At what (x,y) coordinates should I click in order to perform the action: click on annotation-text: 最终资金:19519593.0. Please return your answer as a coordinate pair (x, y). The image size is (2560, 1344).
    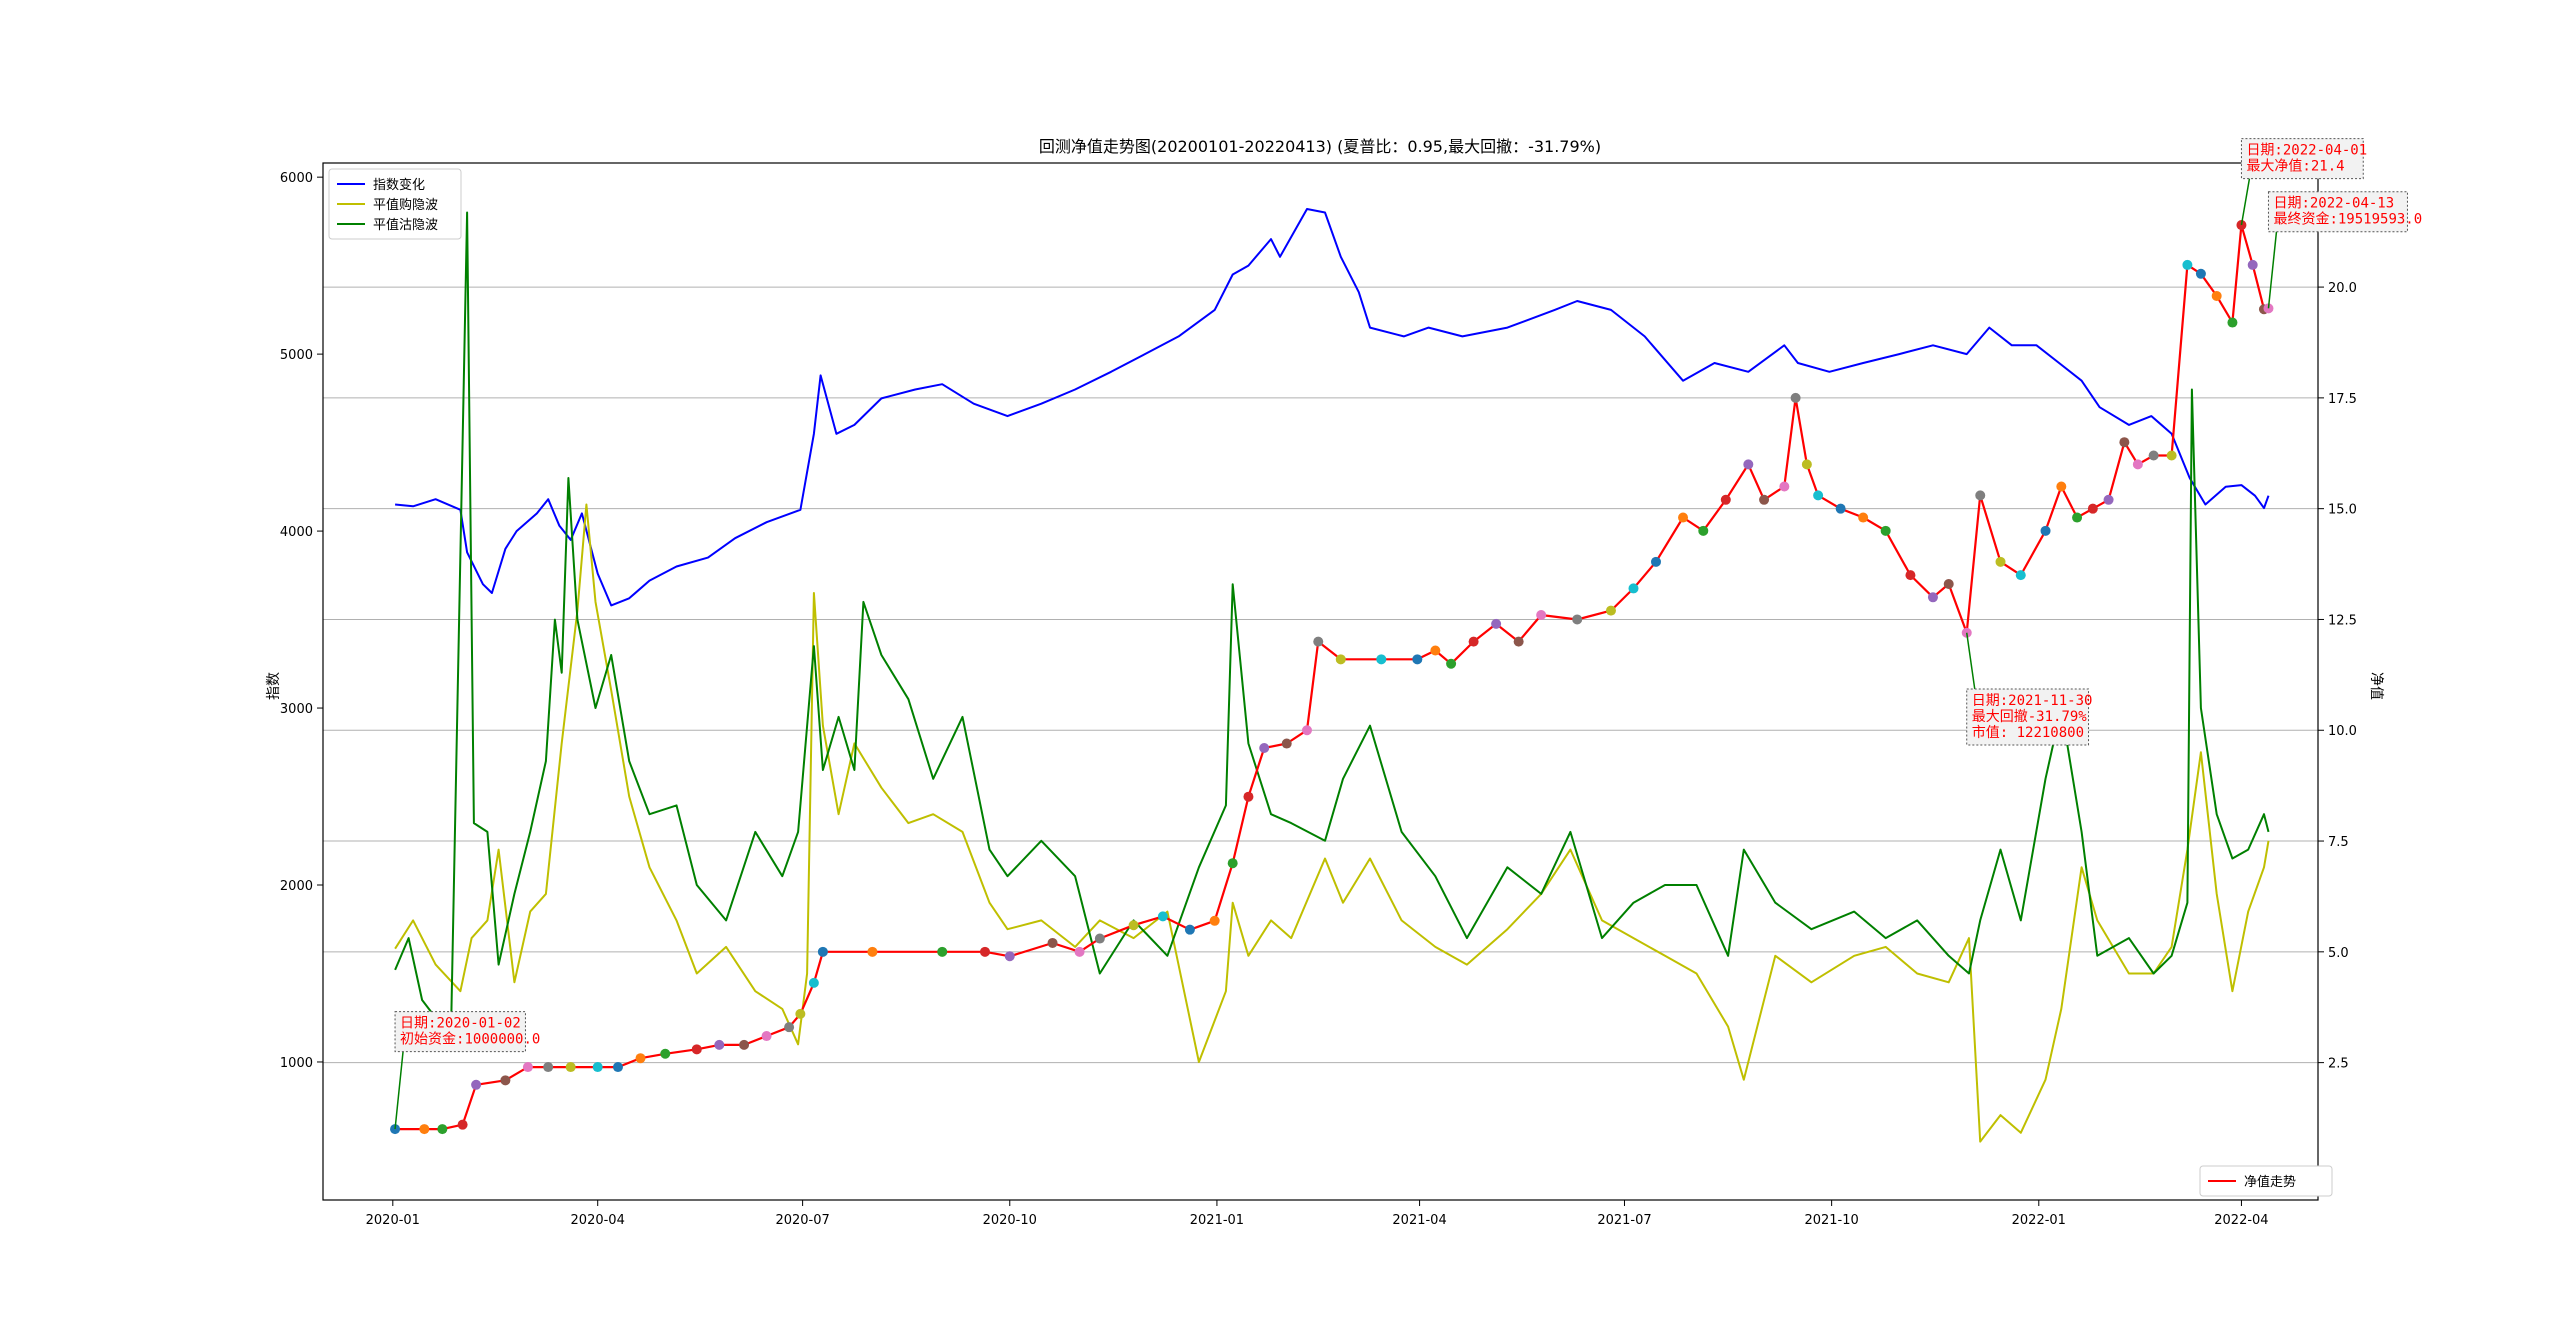
    Looking at the image, I should click on (2347, 220).